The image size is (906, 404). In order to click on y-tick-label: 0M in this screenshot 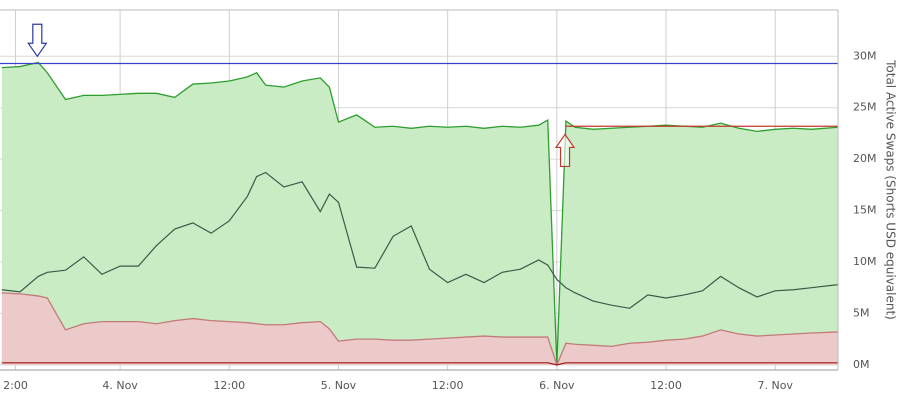, I will do `click(861, 364)`.